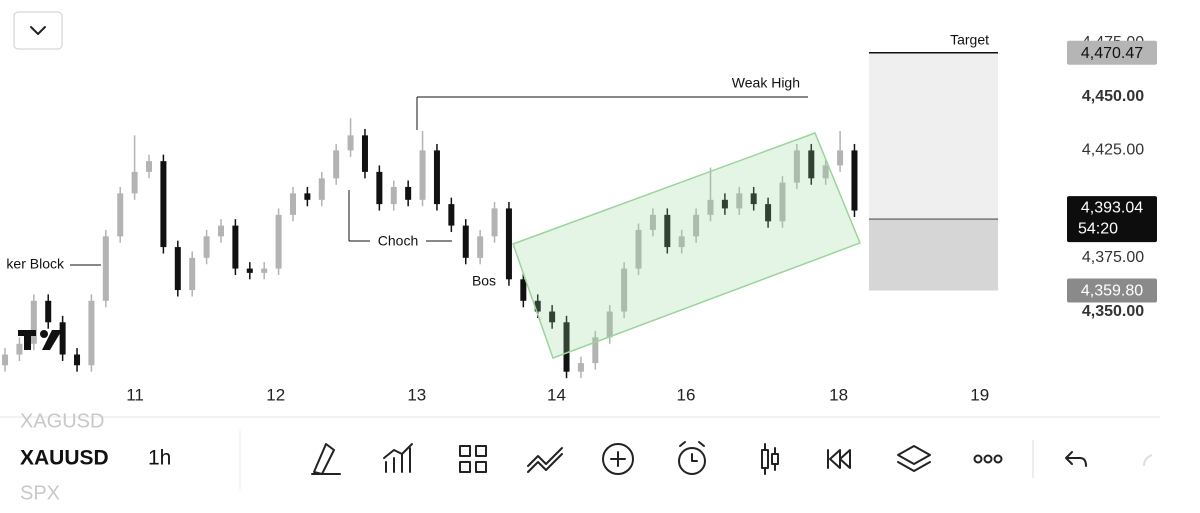 This screenshot has width=1200, height=513. I want to click on x-tick-label: 12, so click(275, 394).